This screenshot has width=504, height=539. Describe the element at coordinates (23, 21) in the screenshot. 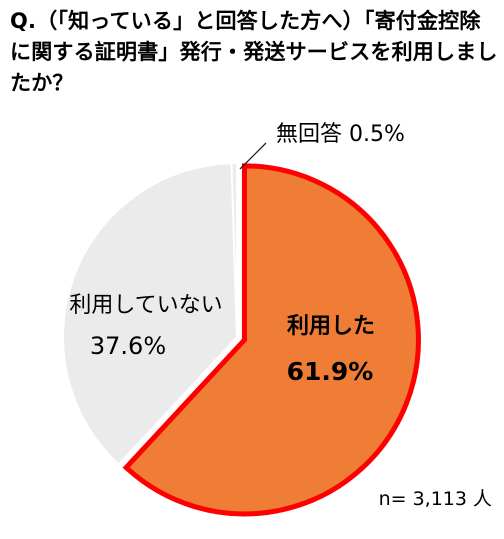

I see `question-prefix: Q.` at that location.